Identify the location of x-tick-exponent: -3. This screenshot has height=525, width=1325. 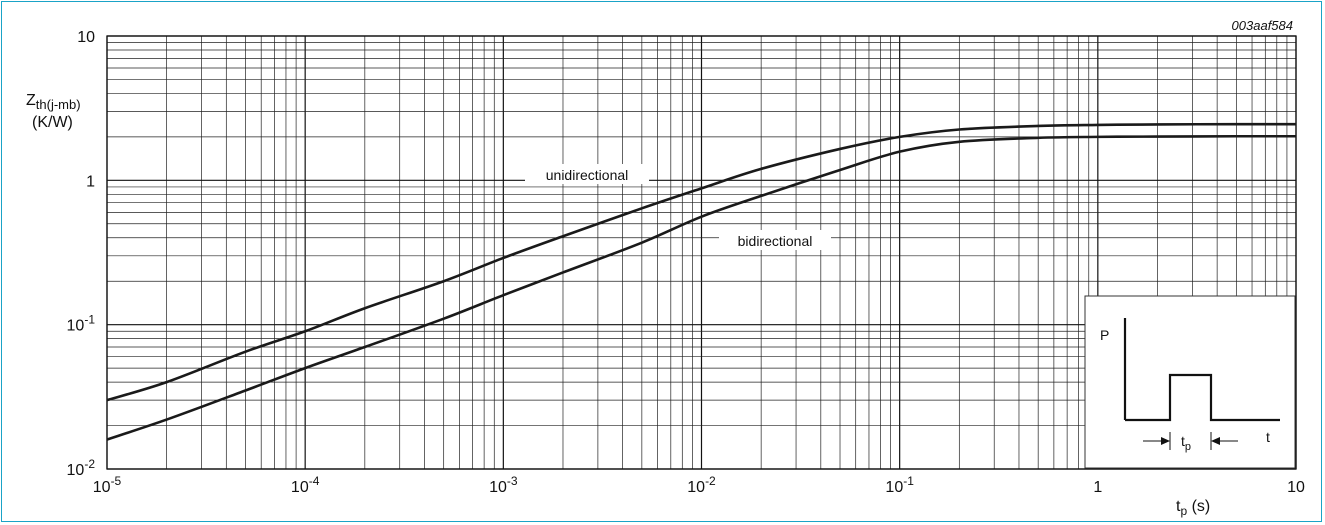
(512, 481).